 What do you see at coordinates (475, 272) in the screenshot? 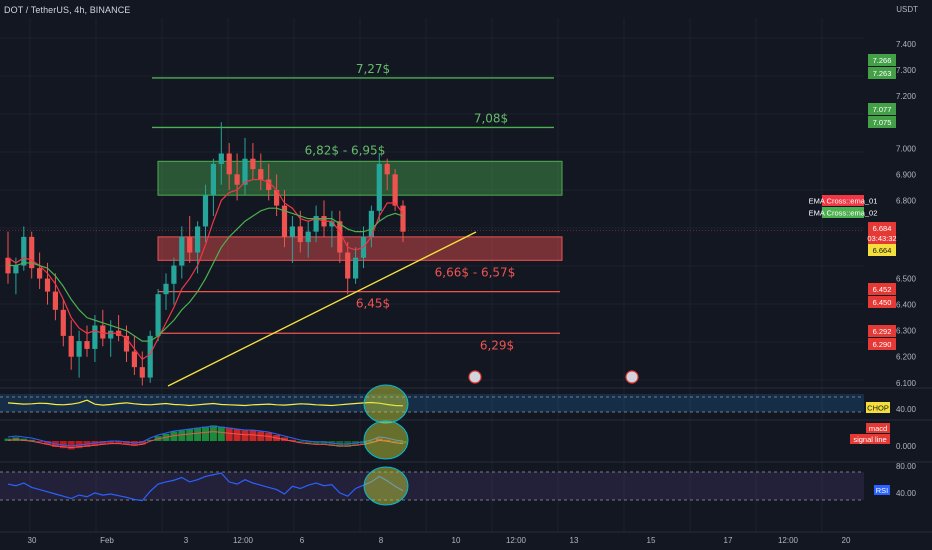
I see `support-zone-label: 6,66$ - 6,57$` at bounding box center [475, 272].